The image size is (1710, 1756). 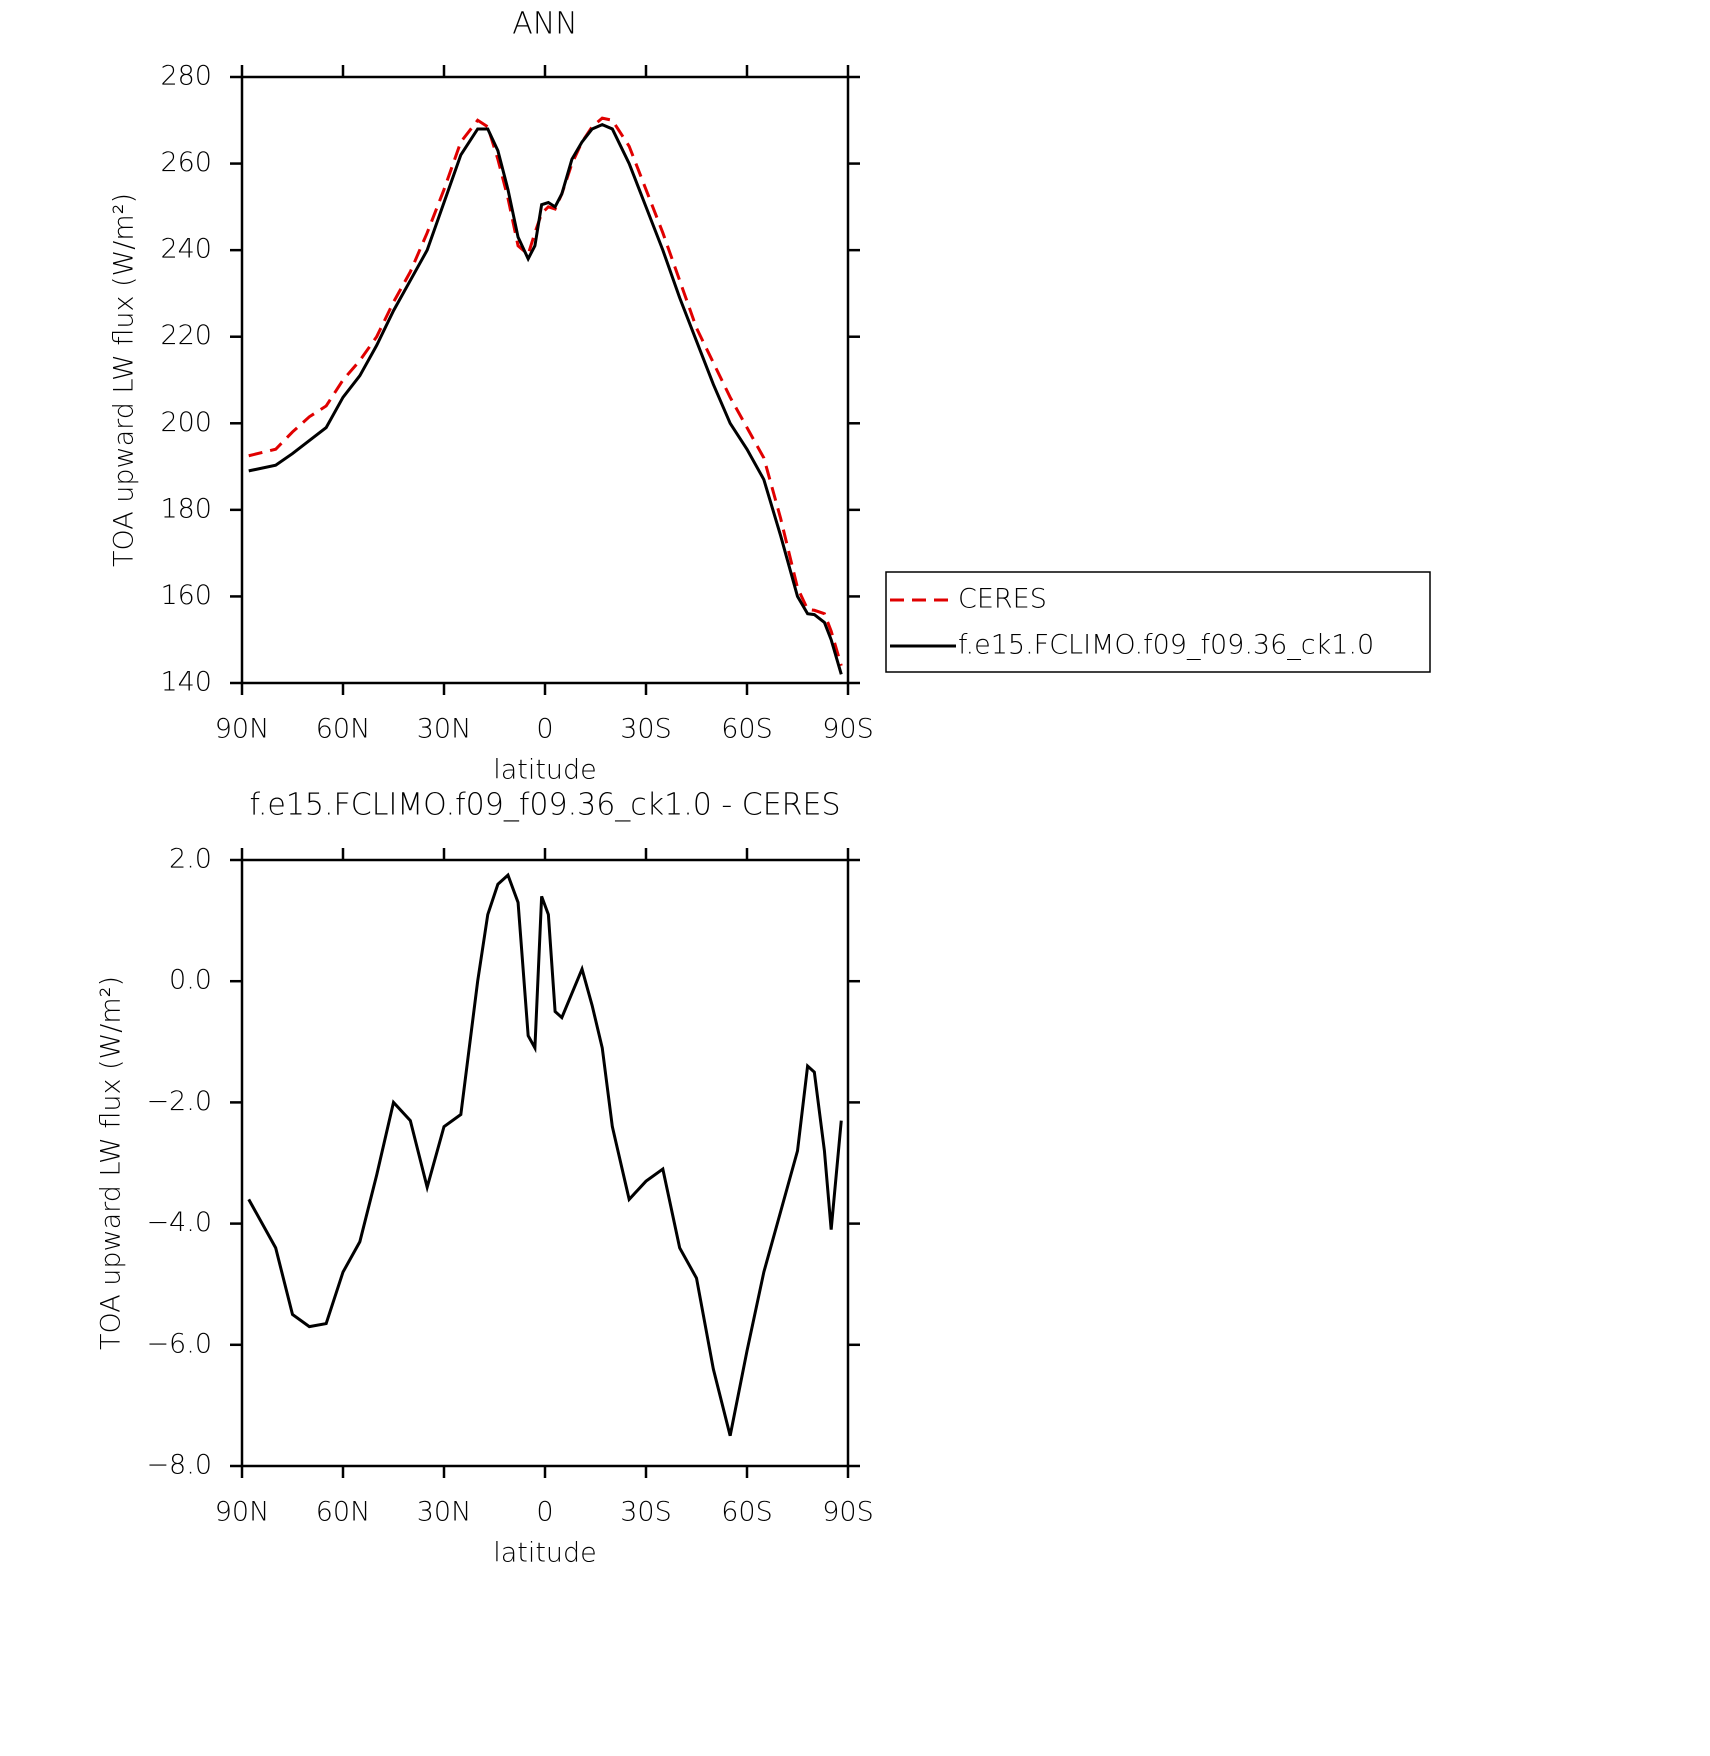 I want to click on y-tick-label: −2.0, so click(x=179, y=1101).